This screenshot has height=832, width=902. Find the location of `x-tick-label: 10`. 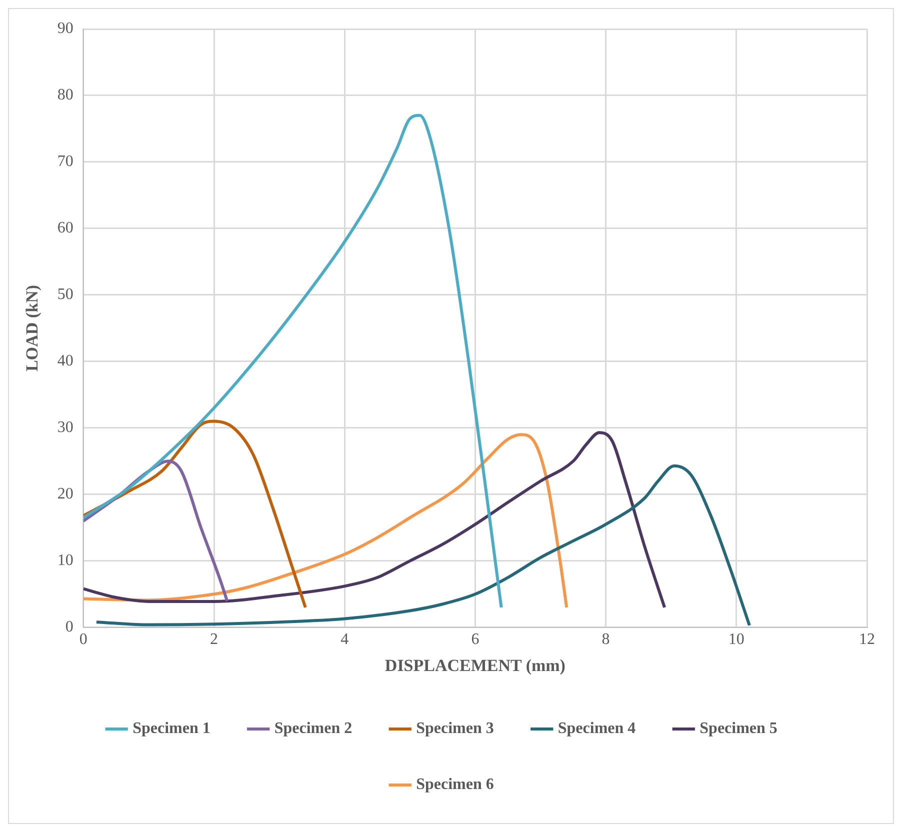

x-tick-label: 10 is located at coordinates (736, 639).